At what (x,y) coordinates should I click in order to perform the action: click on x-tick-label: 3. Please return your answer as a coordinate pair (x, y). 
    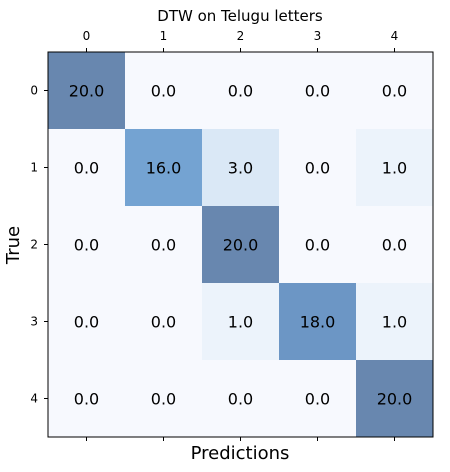
    Looking at the image, I should click on (318, 36).